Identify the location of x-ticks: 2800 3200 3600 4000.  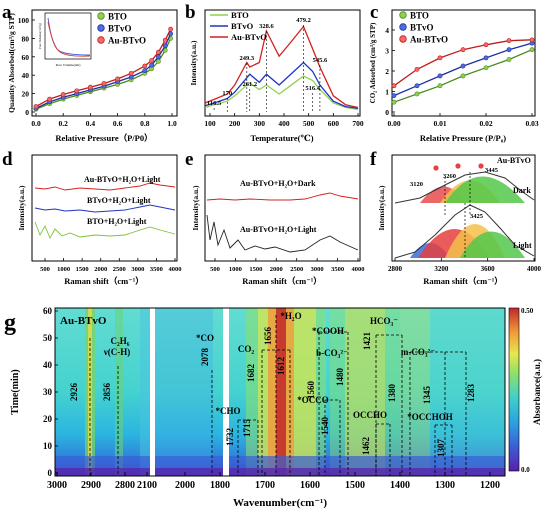
(465, 265).